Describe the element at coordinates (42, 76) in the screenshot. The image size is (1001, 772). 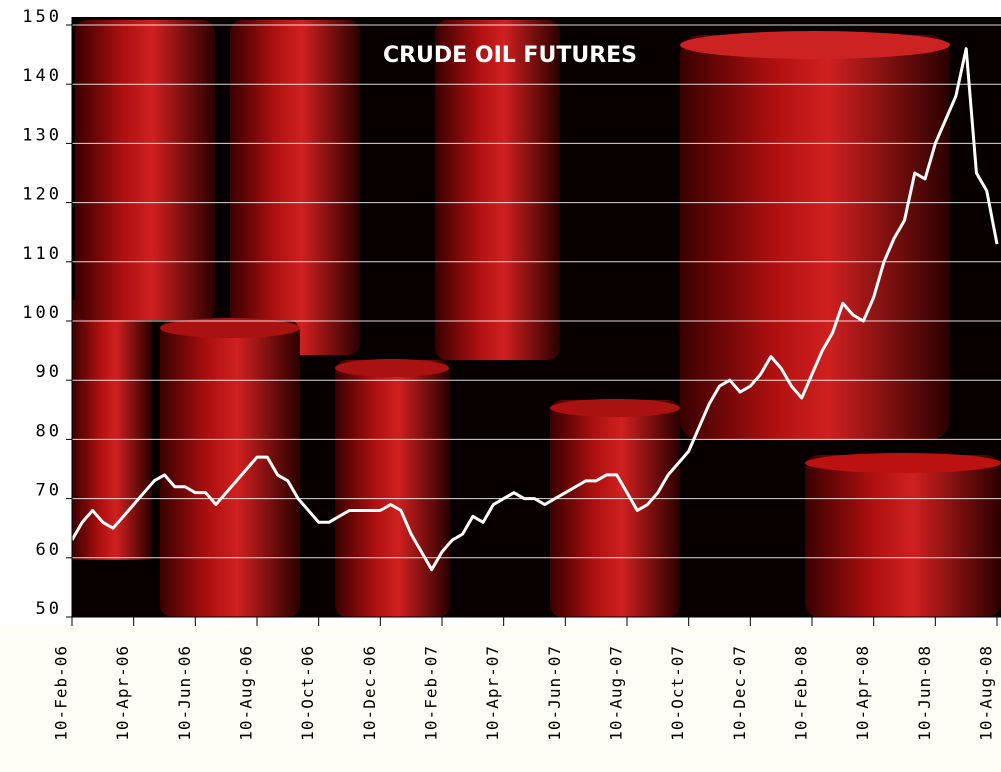
I see `y-tick-label: 140` at that location.